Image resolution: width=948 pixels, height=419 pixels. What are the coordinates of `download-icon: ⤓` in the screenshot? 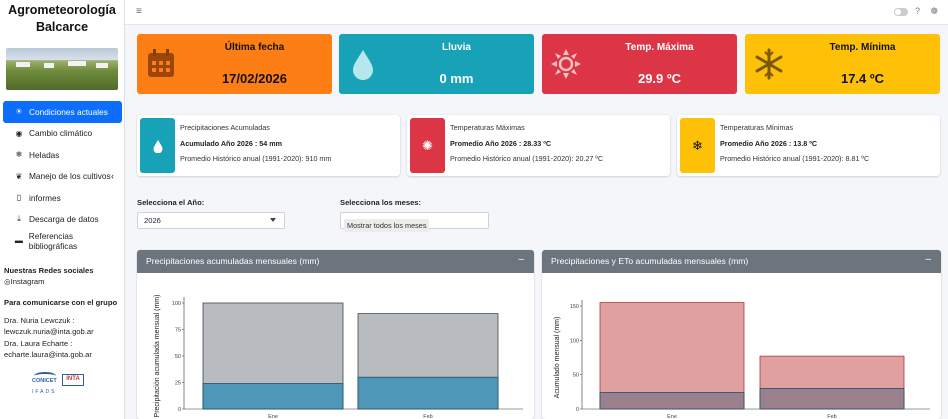 It's located at (19, 219).